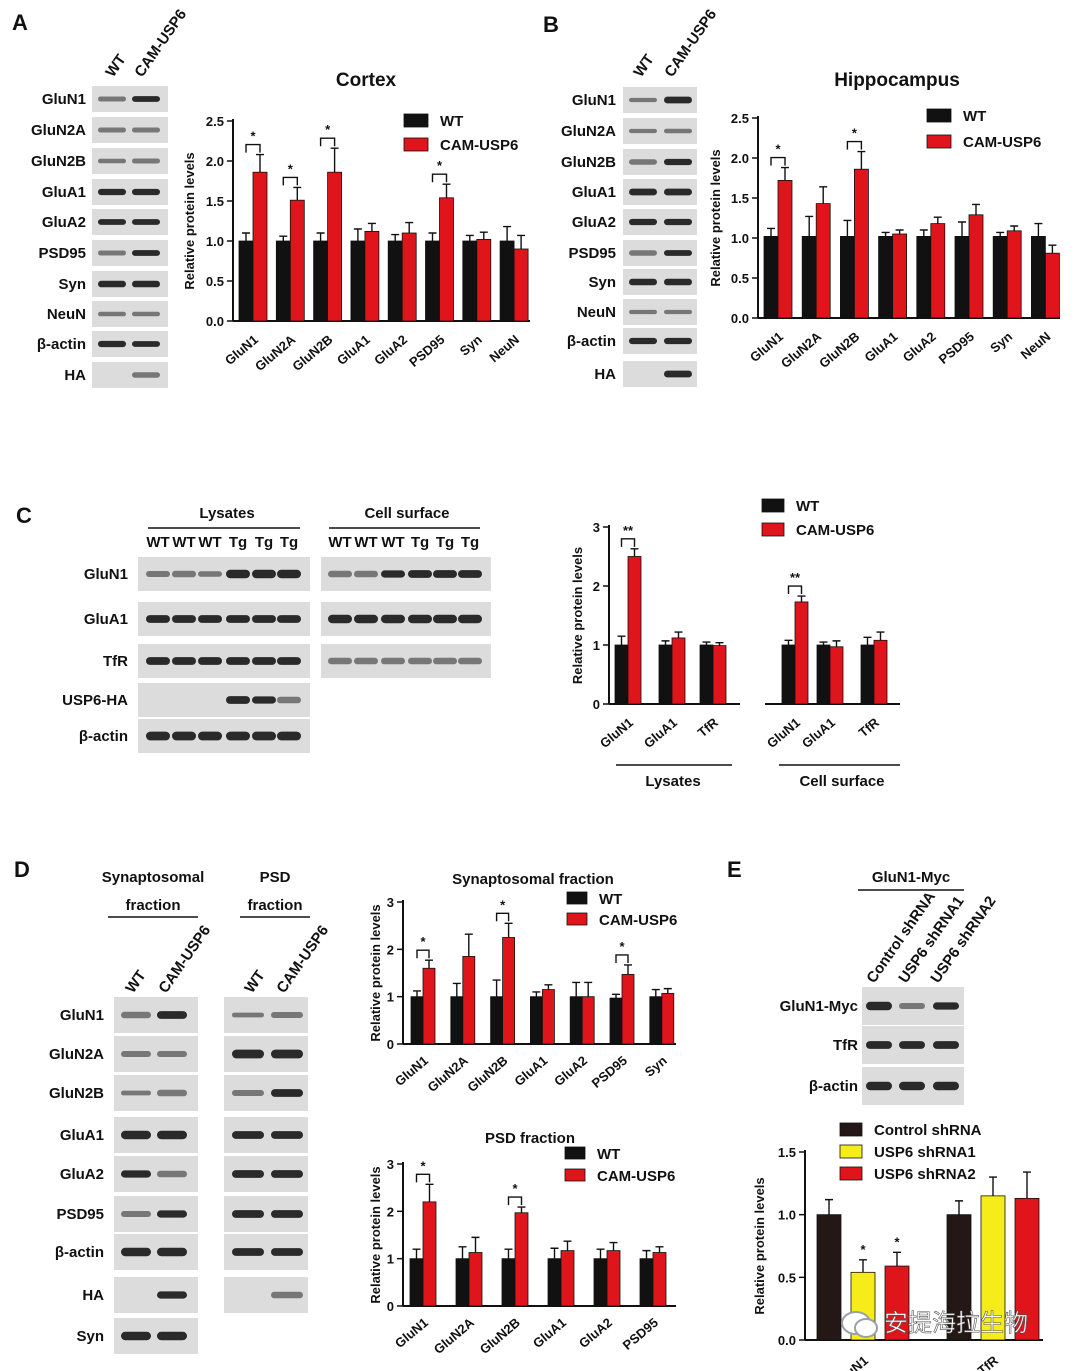 This screenshot has width=1080, height=1371. I want to click on x-tick-label: PSD95, so click(426, 351).